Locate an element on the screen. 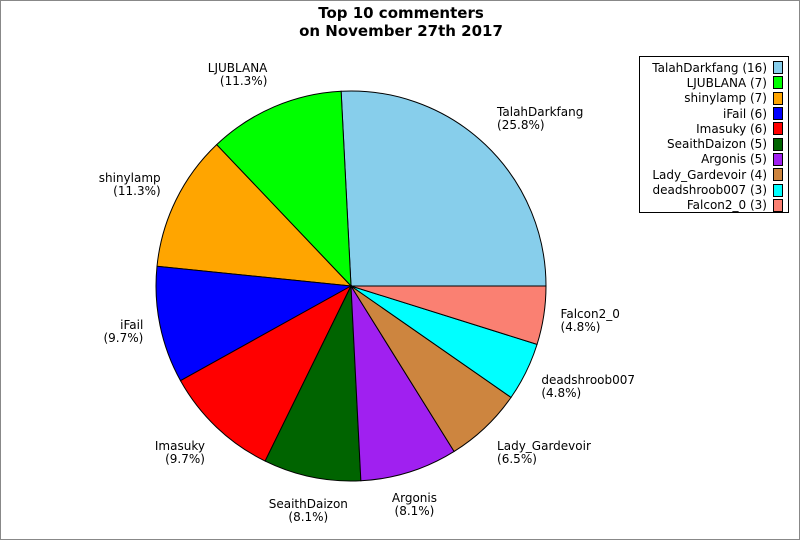  legend-item: SeaithDaizon (5) is located at coordinates (714, 143).